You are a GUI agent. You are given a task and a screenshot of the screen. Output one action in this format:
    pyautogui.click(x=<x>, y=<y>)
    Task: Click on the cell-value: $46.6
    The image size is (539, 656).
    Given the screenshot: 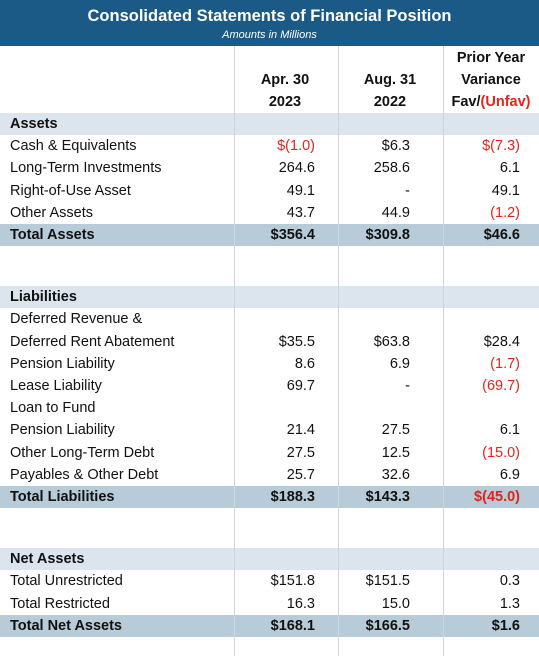 What is the action you would take?
    pyautogui.click(x=501, y=235)
    